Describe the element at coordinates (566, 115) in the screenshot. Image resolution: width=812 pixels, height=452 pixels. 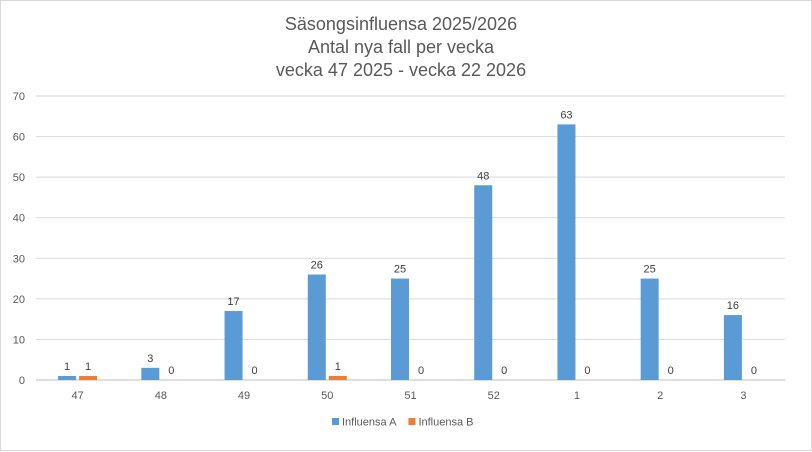
I see `data-label-influensa-a: 63` at that location.